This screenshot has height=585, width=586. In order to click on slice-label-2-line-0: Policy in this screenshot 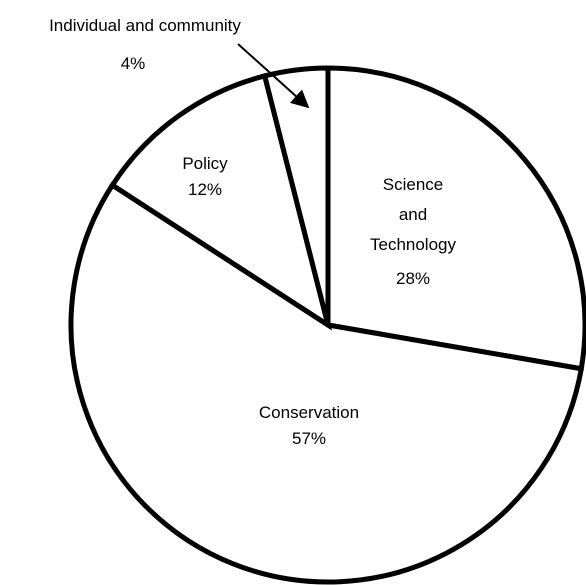, I will do `click(205, 163)`.